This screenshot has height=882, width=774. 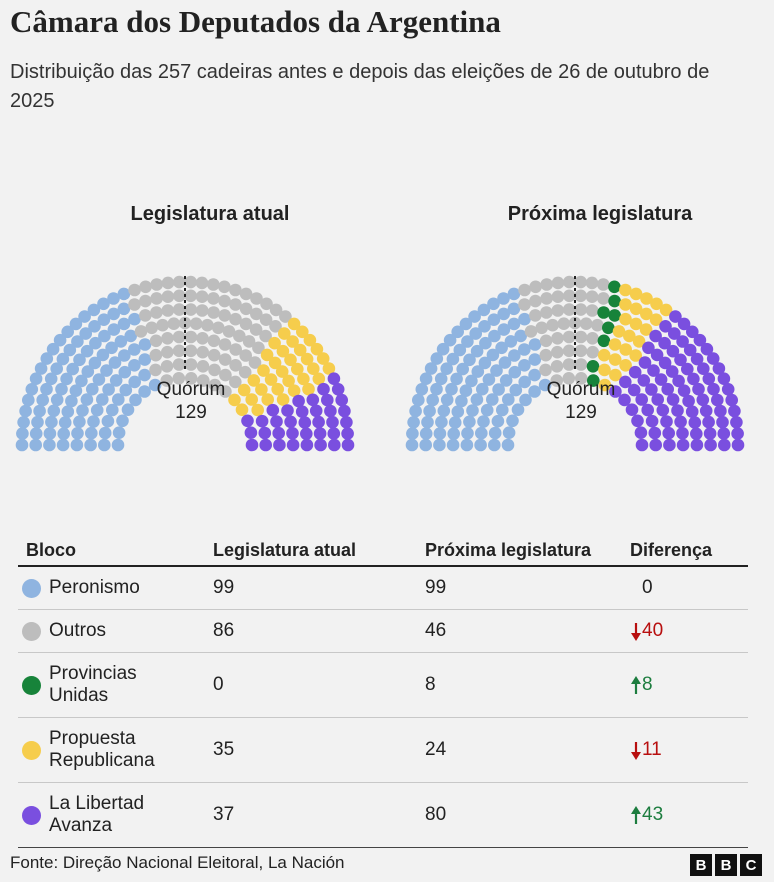 I want to click on difference-arrow, so click(x=636, y=632).